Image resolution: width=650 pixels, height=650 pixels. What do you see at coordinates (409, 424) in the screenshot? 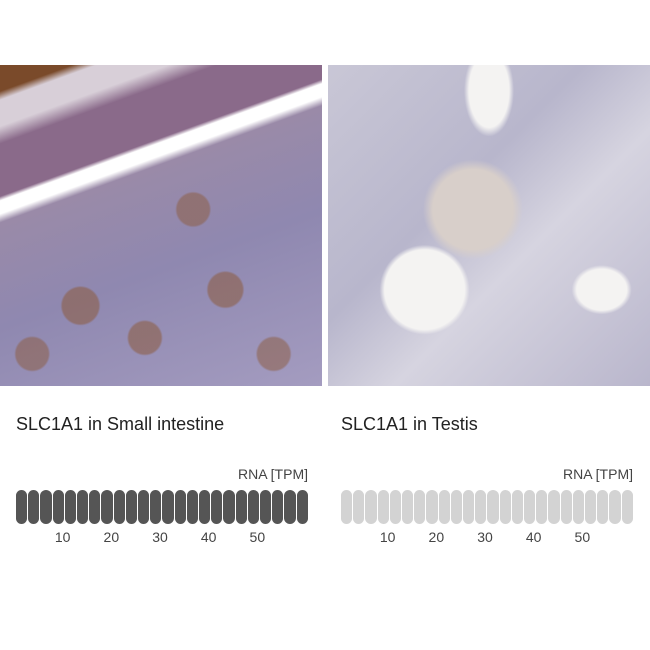
I see `panel-title-testis: SLC1A1 in Testis` at bounding box center [409, 424].